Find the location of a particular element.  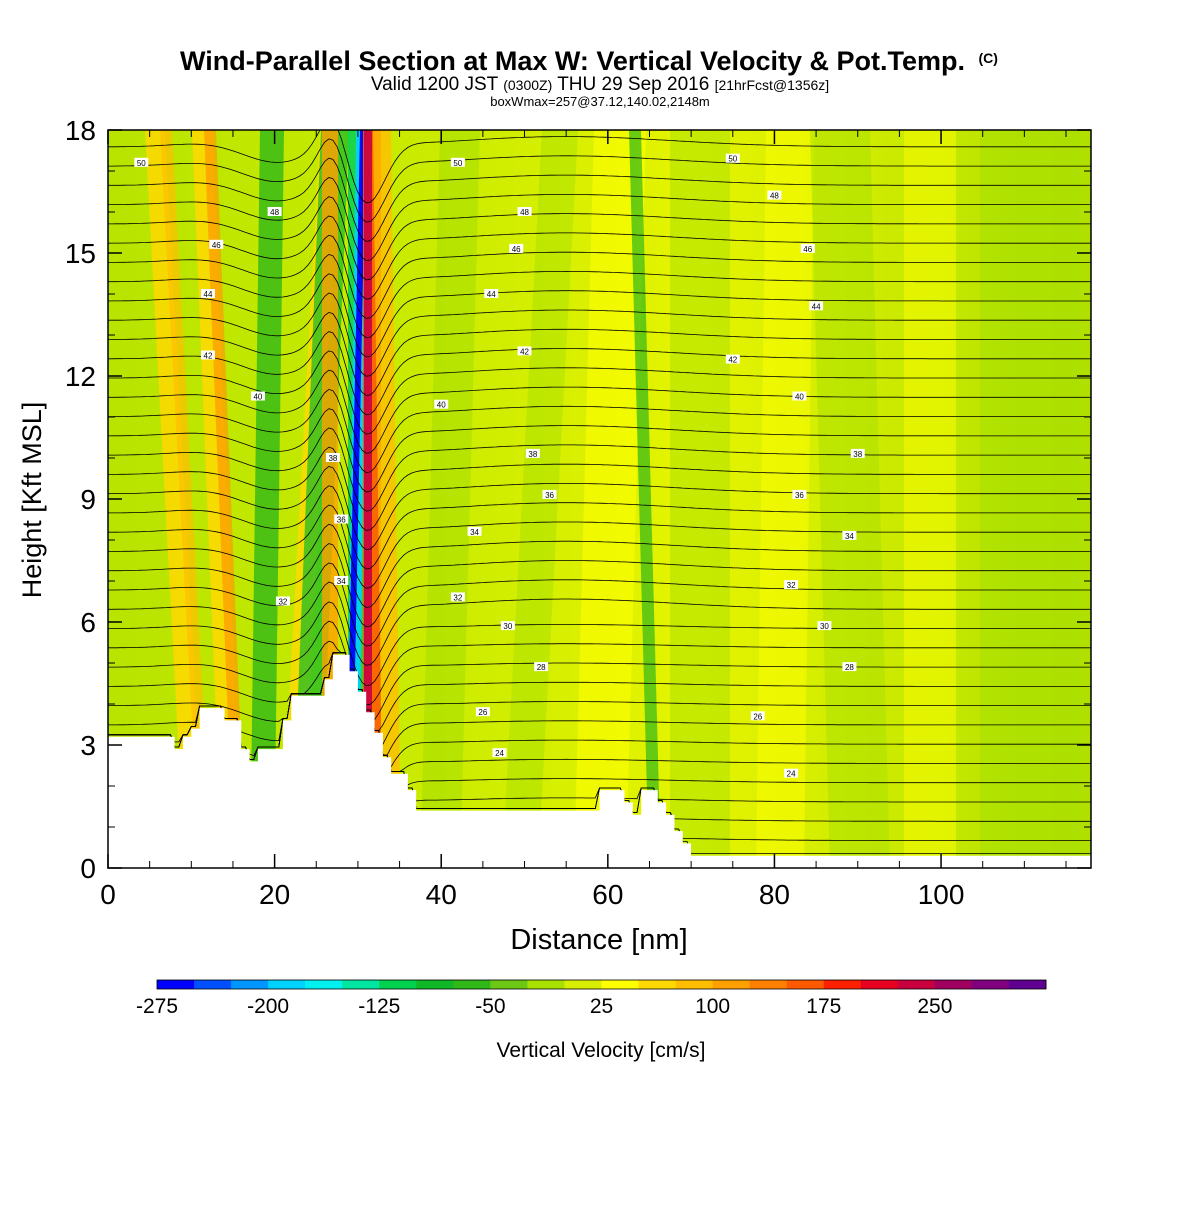

theta-label-text: 34 is located at coordinates (341, 581).